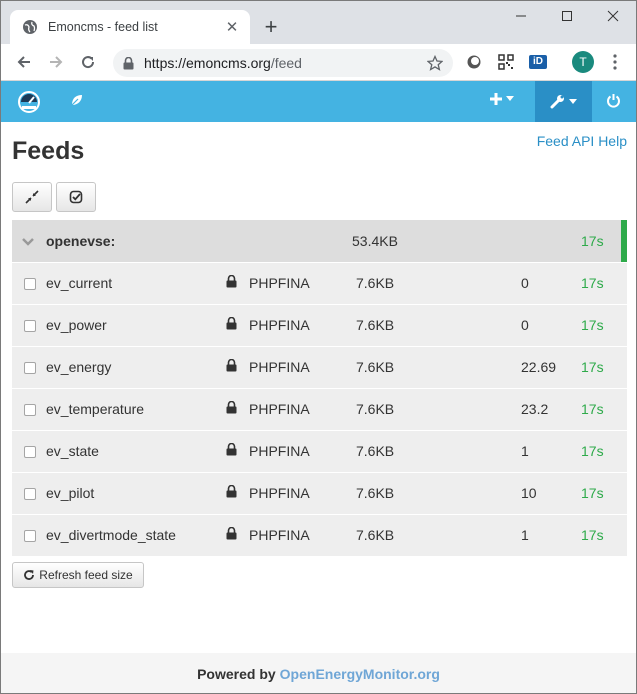 The image size is (637, 694). Describe the element at coordinates (28, 243) in the screenshot. I see `chevron-down-icon` at that location.